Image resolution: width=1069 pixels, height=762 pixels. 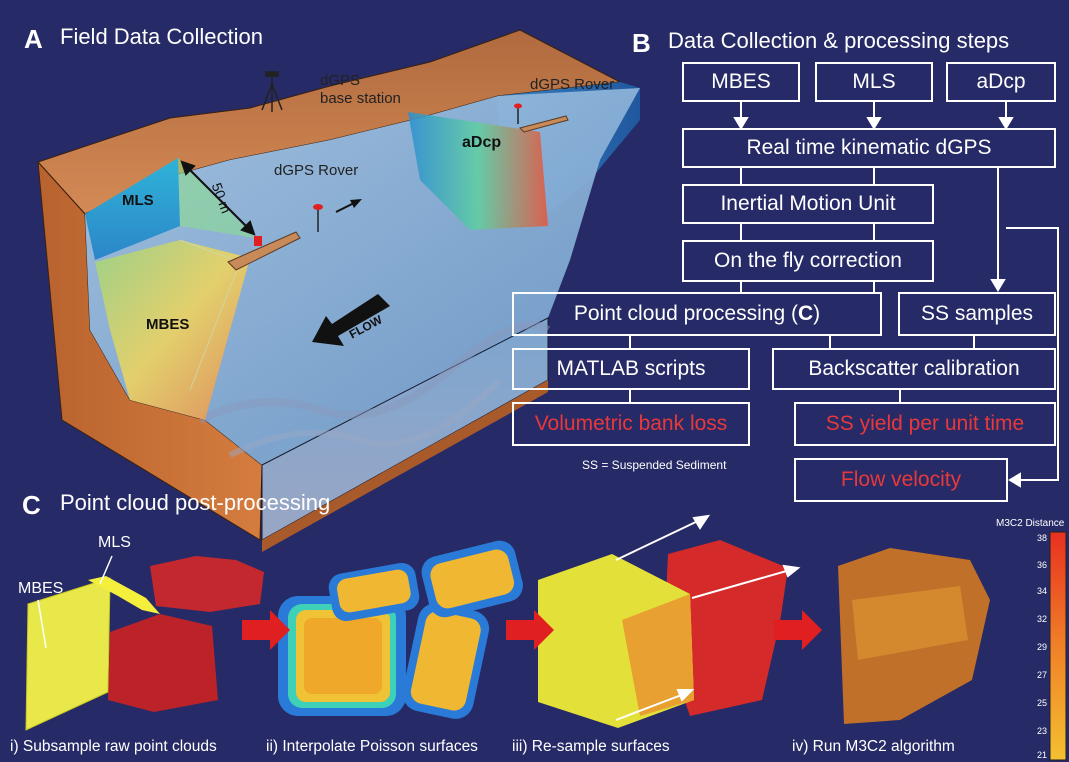 I want to click on panel-a-title: Field Data Collection, so click(x=161, y=36).